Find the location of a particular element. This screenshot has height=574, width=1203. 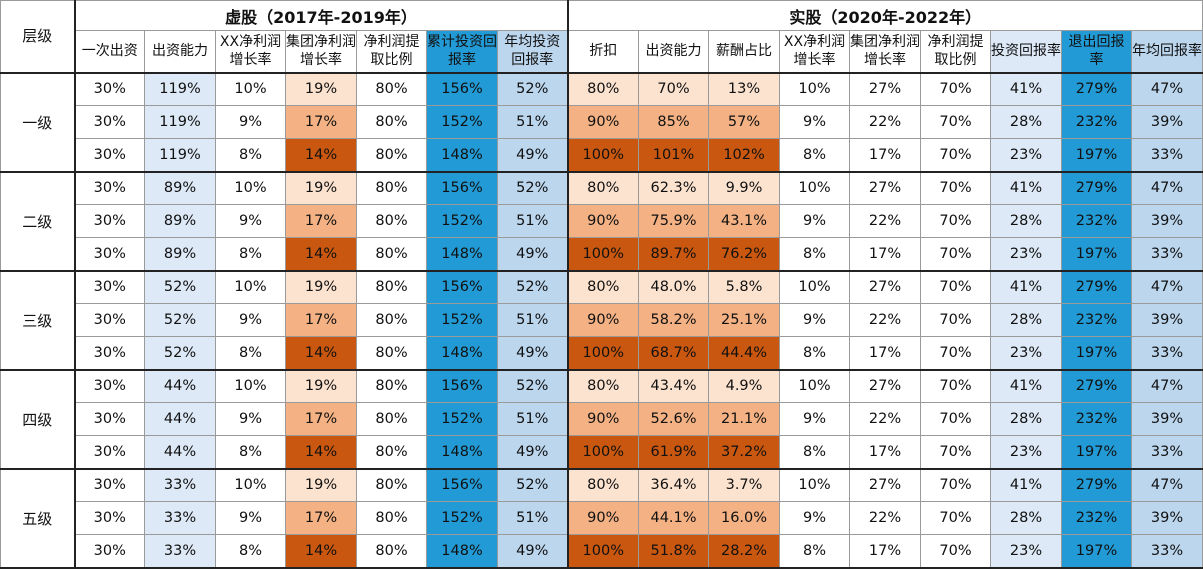

real-value-cell: 80% is located at coordinates (603, 485).